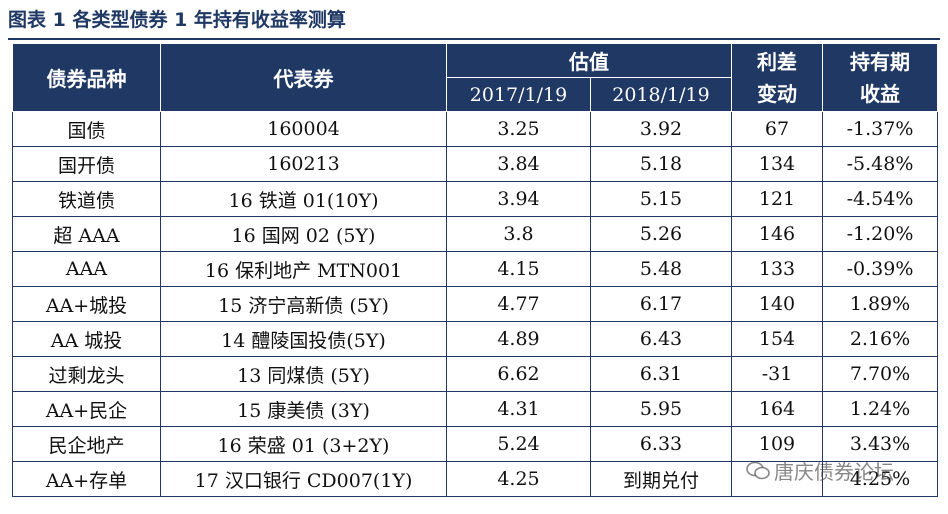 The image size is (948, 514). Describe the element at coordinates (474, 39) in the screenshot. I see `title-divider` at that location.